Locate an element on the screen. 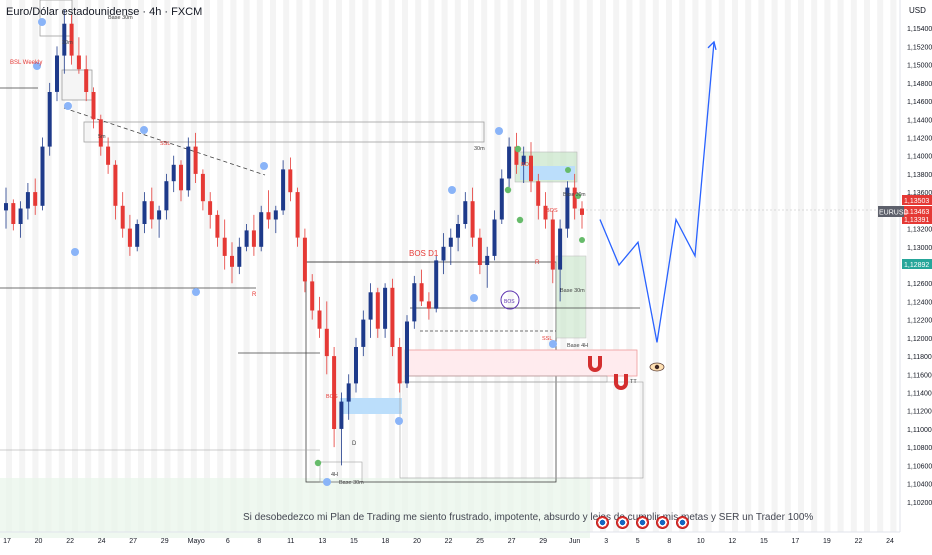 The width and height of the screenshot is (932, 555). y-tick-label: 1,11800 is located at coordinates (919, 357).